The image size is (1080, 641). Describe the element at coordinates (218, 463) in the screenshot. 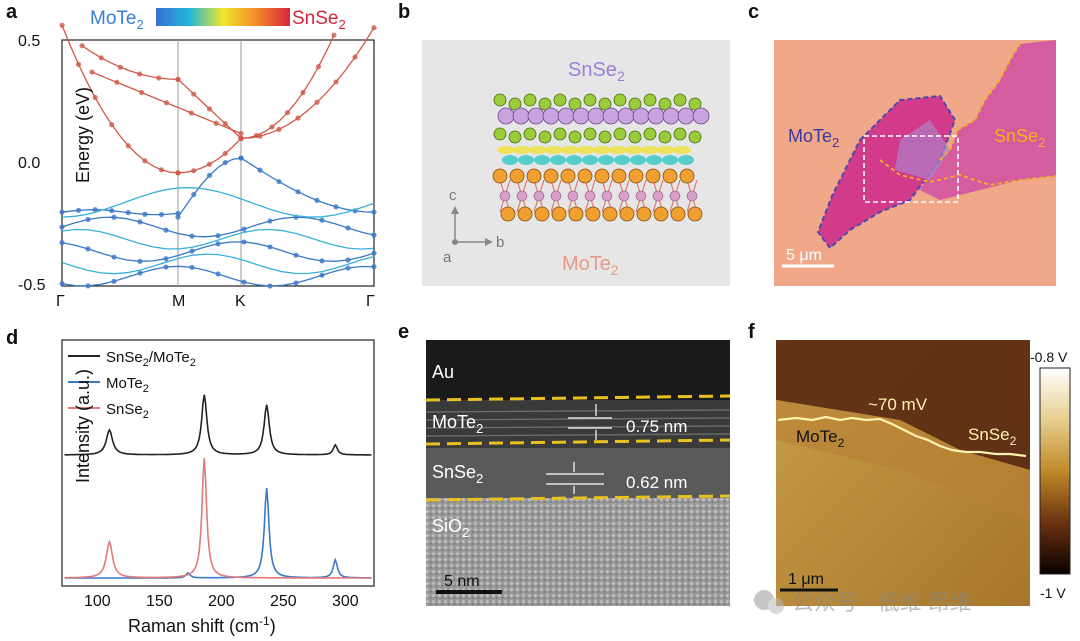

I see `raman-plot-frame` at that location.